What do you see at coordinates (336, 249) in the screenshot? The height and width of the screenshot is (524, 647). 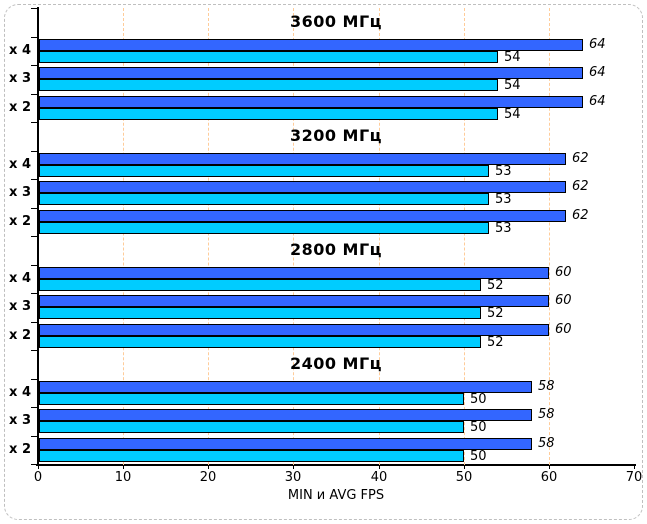 I see `group-title: 2800 МГц` at bounding box center [336, 249].